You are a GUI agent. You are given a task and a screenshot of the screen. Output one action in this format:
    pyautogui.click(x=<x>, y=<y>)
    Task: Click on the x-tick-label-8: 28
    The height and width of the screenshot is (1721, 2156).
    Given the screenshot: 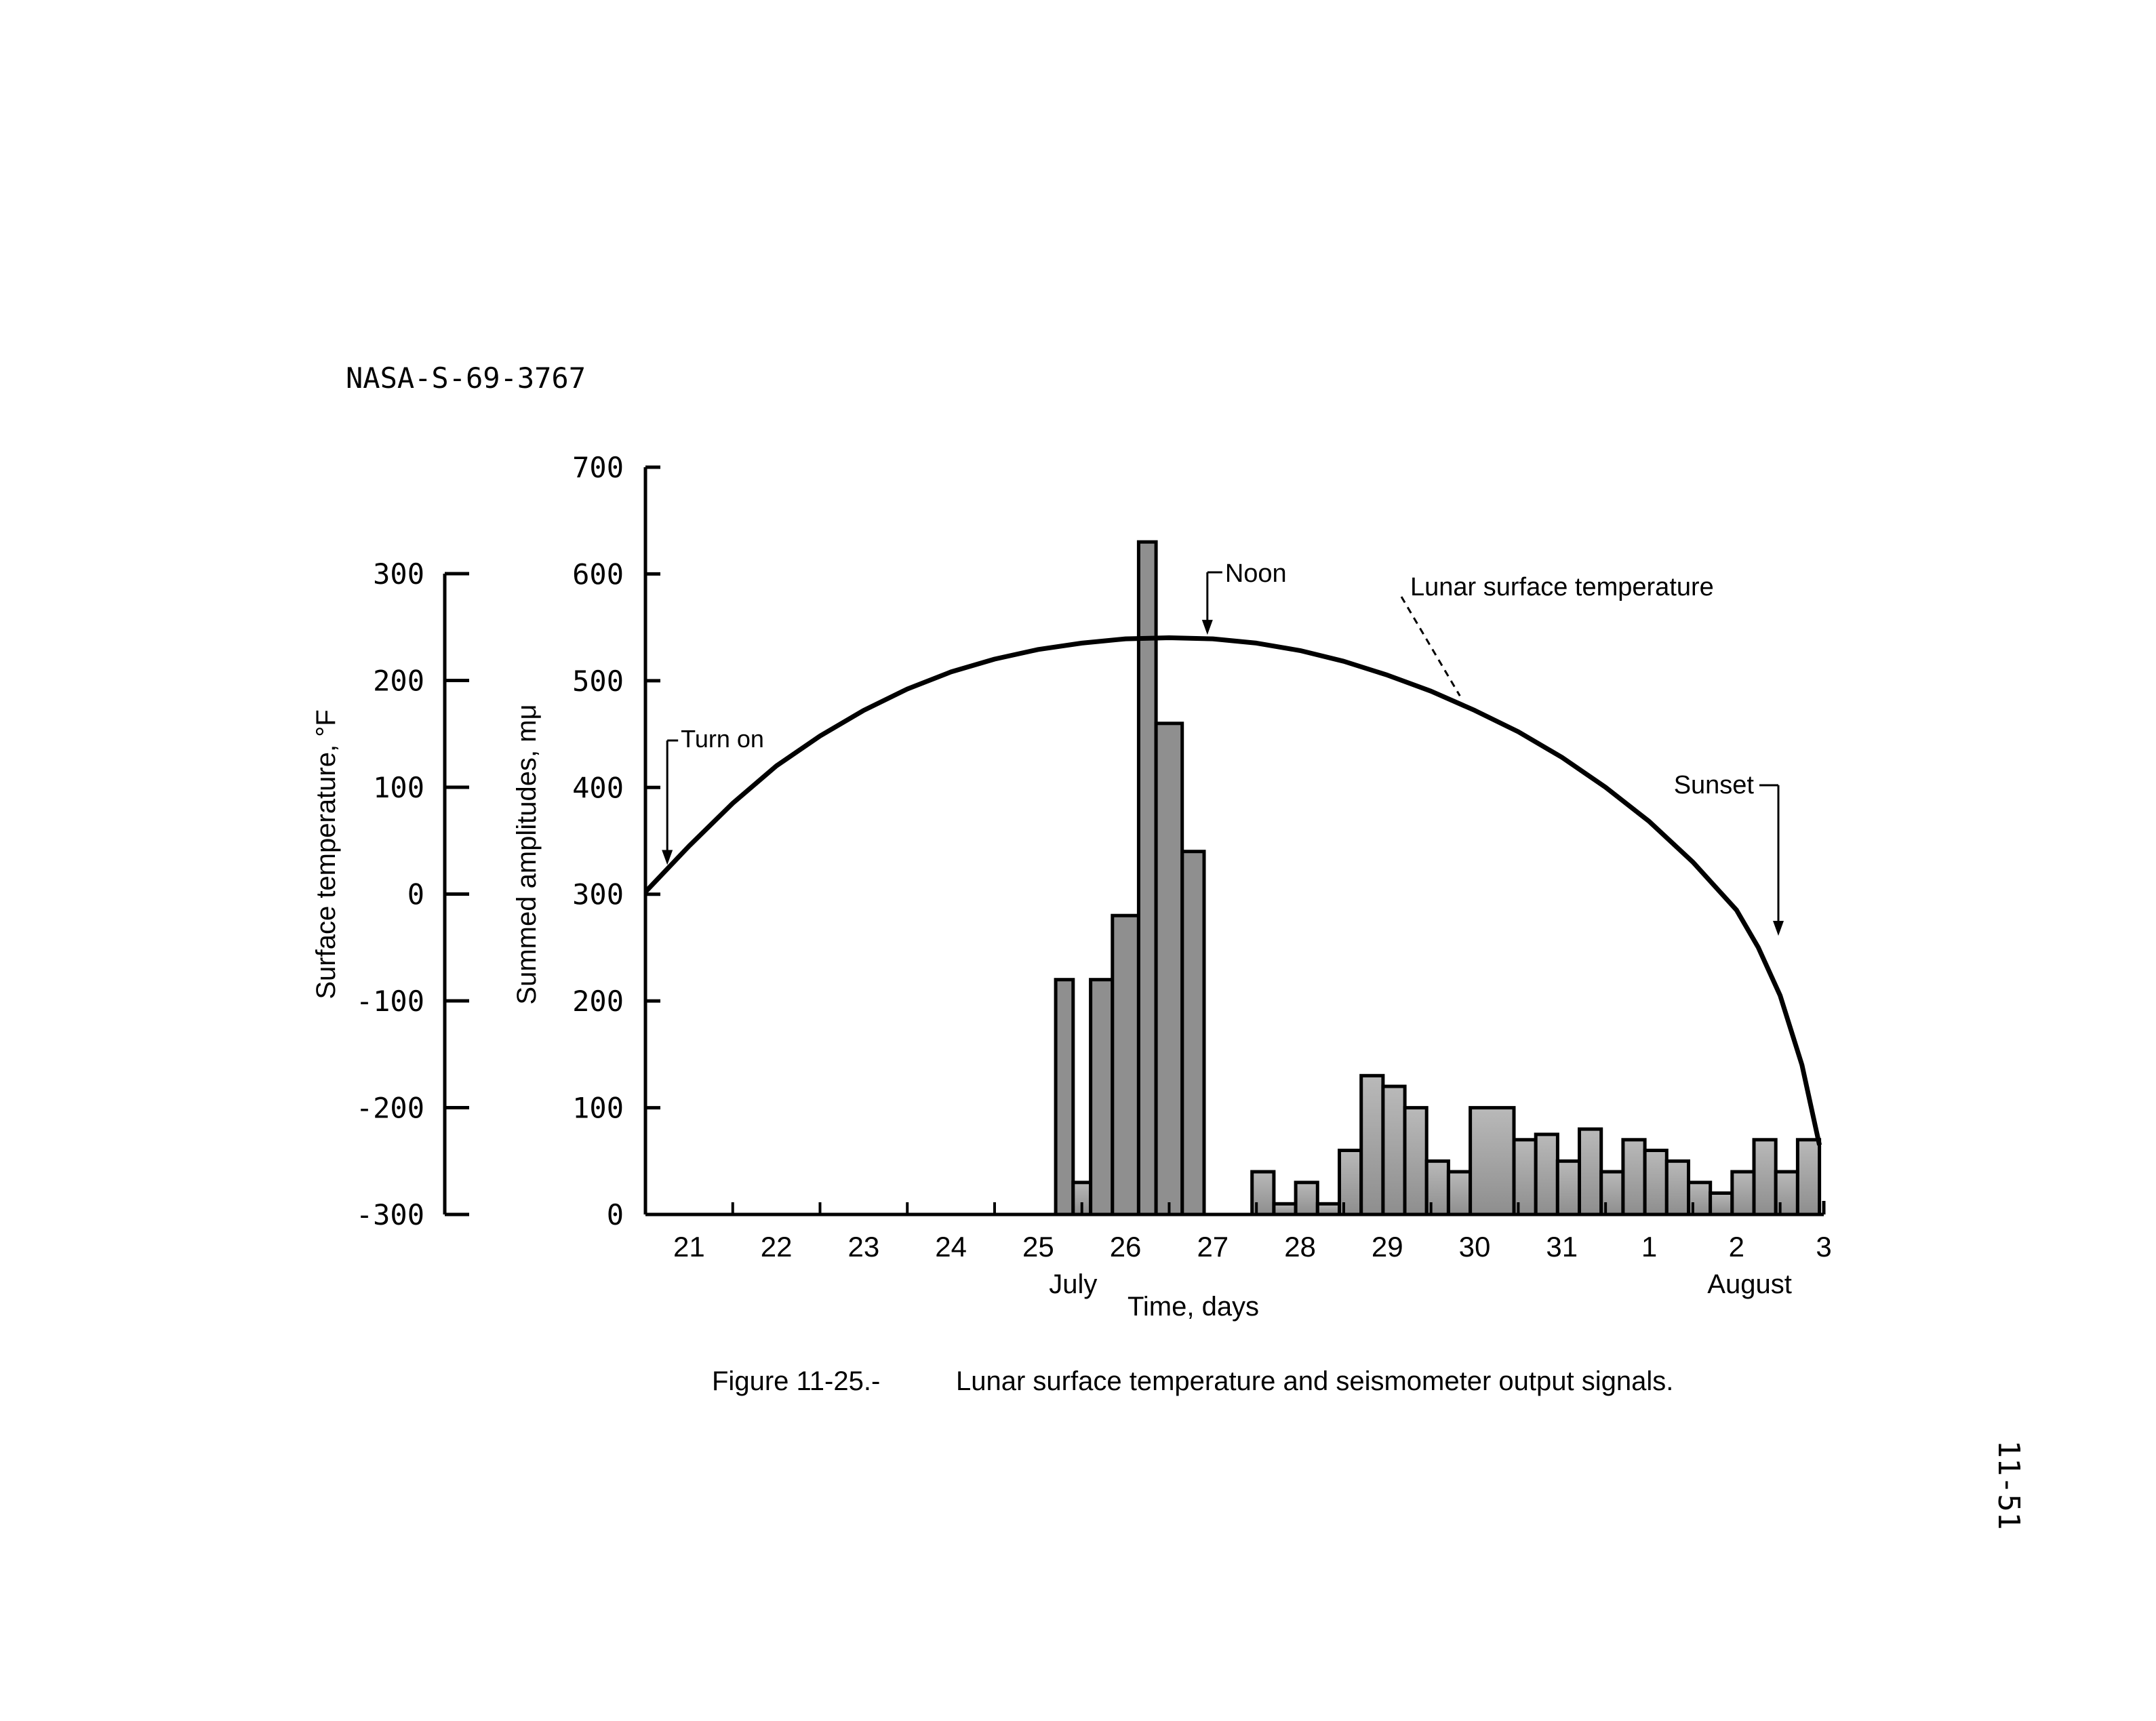 What is the action you would take?
    pyautogui.click(x=1300, y=1247)
    